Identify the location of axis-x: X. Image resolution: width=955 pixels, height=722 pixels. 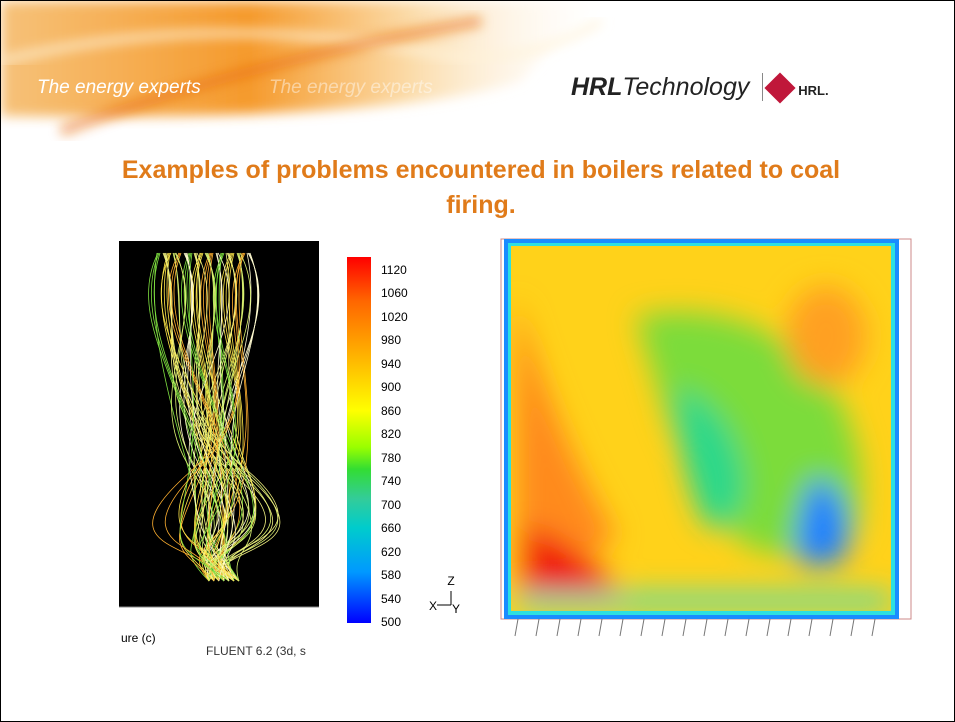
(433, 606).